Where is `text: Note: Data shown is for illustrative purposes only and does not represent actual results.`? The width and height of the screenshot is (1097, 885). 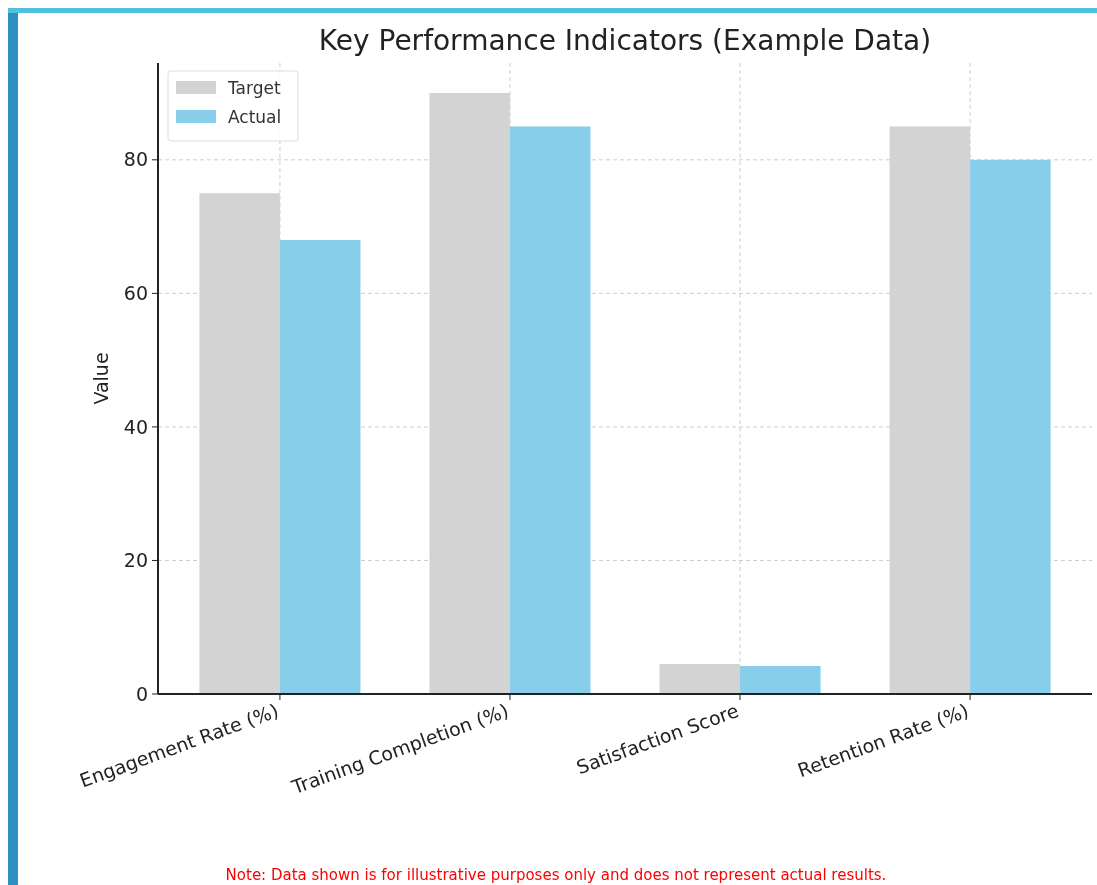 text: Note: Data shown is for illustrative purposes only and does not represent actual results. is located at coordinates (556, 875).